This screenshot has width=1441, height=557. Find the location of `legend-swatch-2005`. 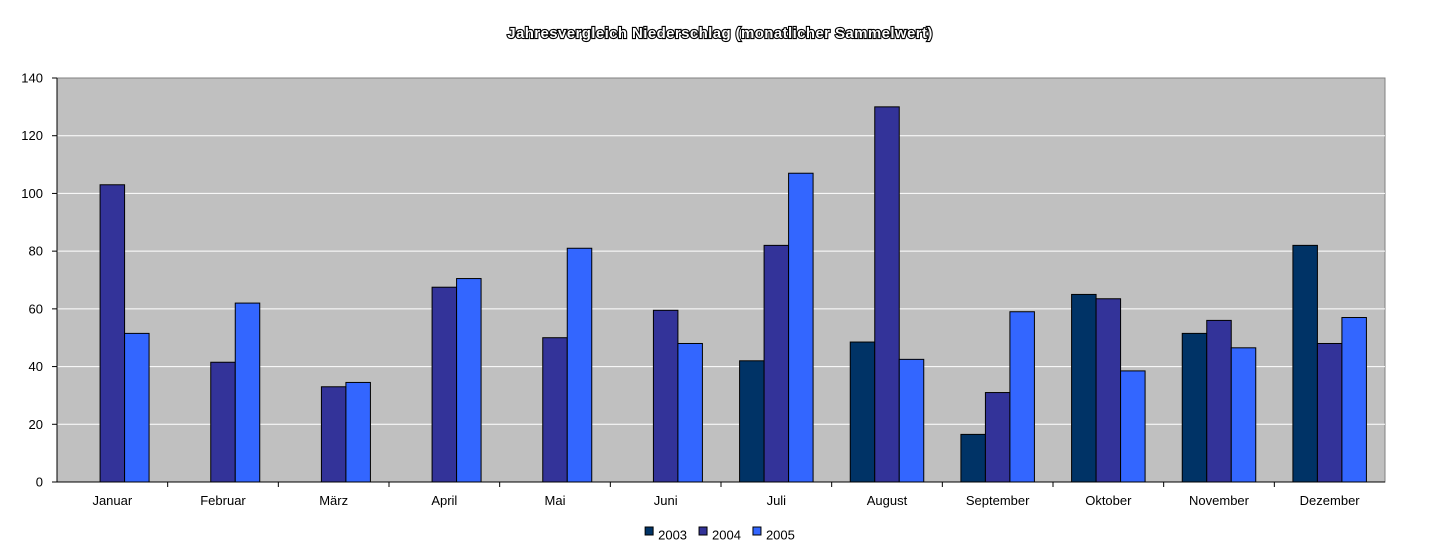

legend-swatch-2005 is located at coordinates (757, 531).